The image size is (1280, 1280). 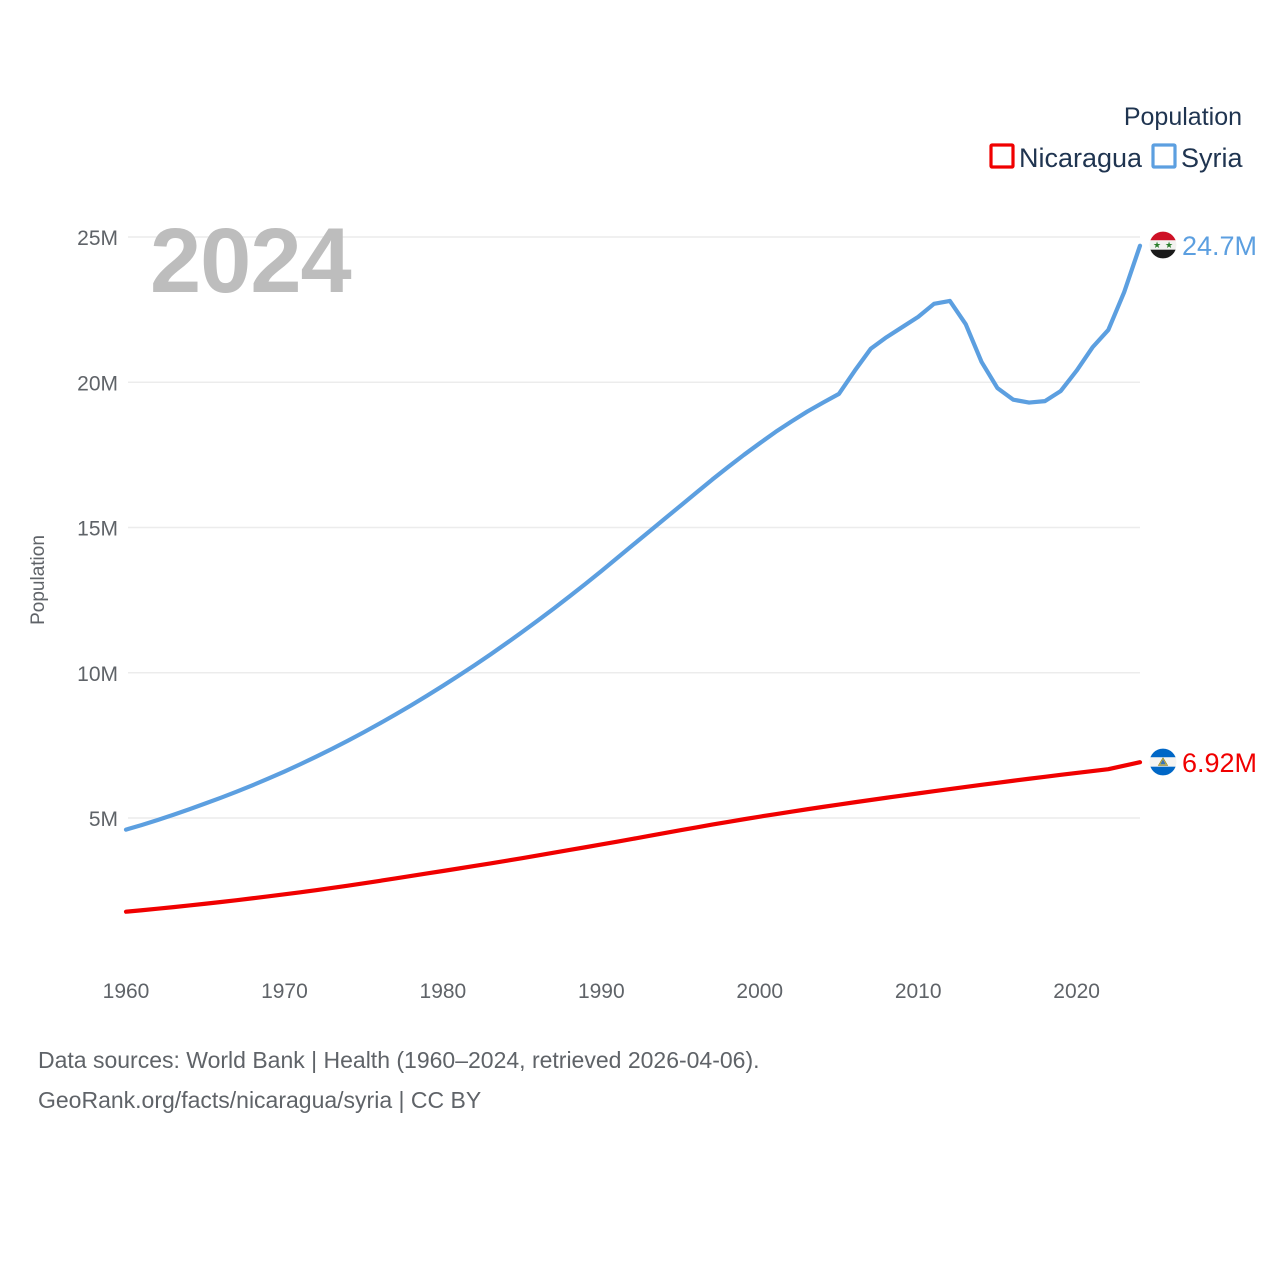 I want to click on x-tick-1960: 1960, so click(x=126, y=991).